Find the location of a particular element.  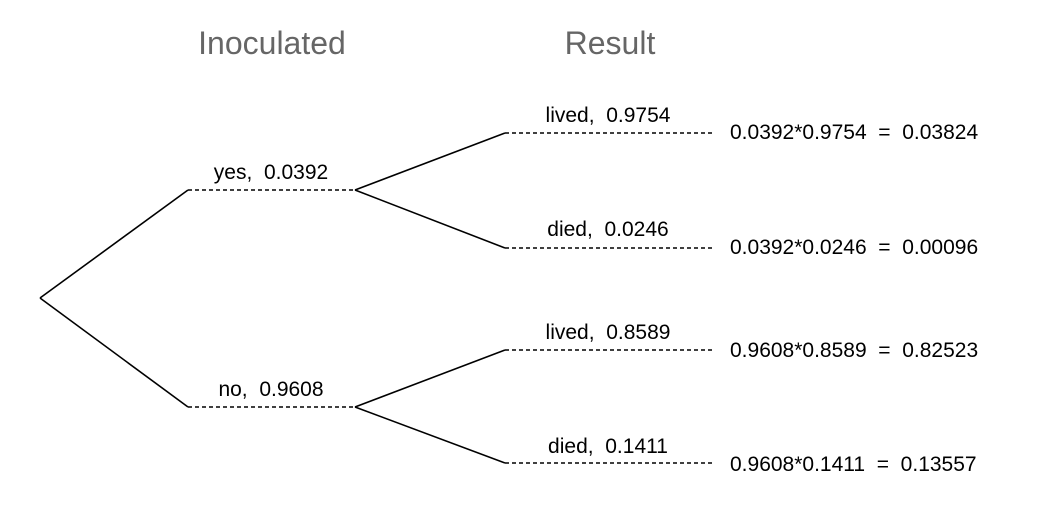

branch-label: died, 0.1411 is located at coordinates (608, 446).